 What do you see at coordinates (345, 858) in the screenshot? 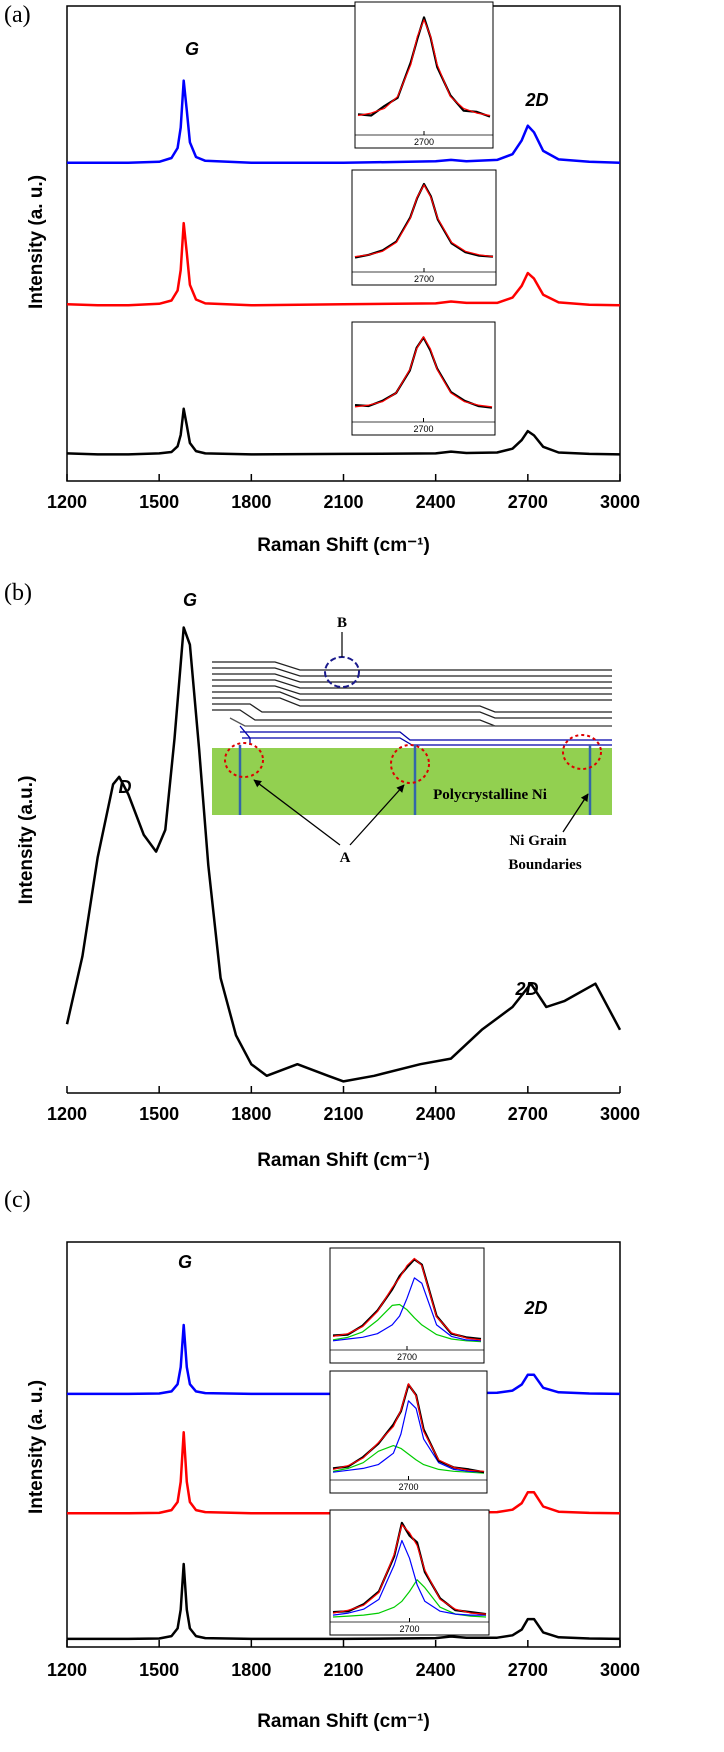
I see `schematic-label: A` at bounding box center [345, 858].